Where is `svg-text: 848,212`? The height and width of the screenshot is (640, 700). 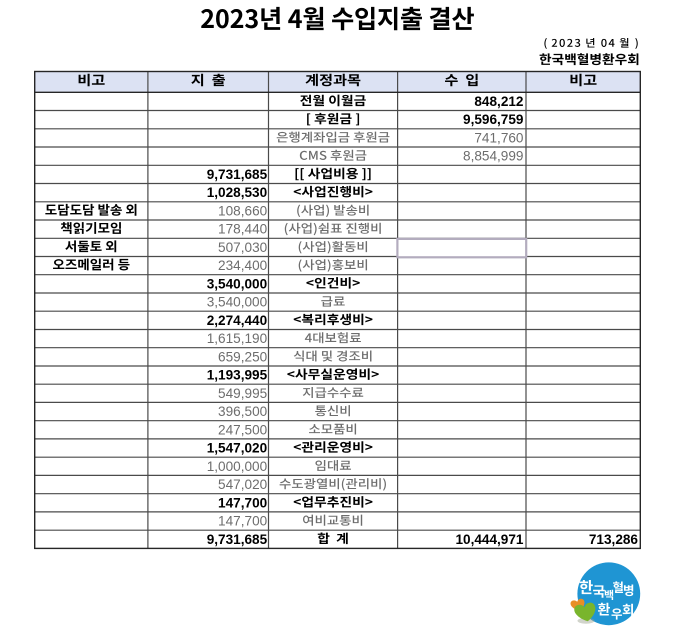
svg-text: 848,212 is located at coordinates (499, 101).